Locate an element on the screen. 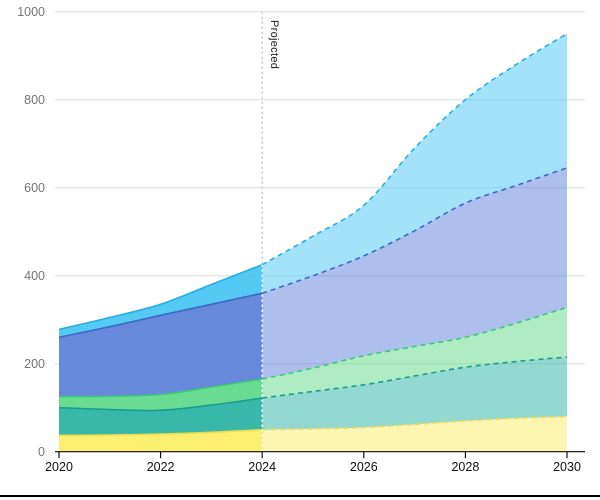 This screenshot has height=500, width=600. x-axis-tick-label: 2022 is located at coordinates (161, 467).